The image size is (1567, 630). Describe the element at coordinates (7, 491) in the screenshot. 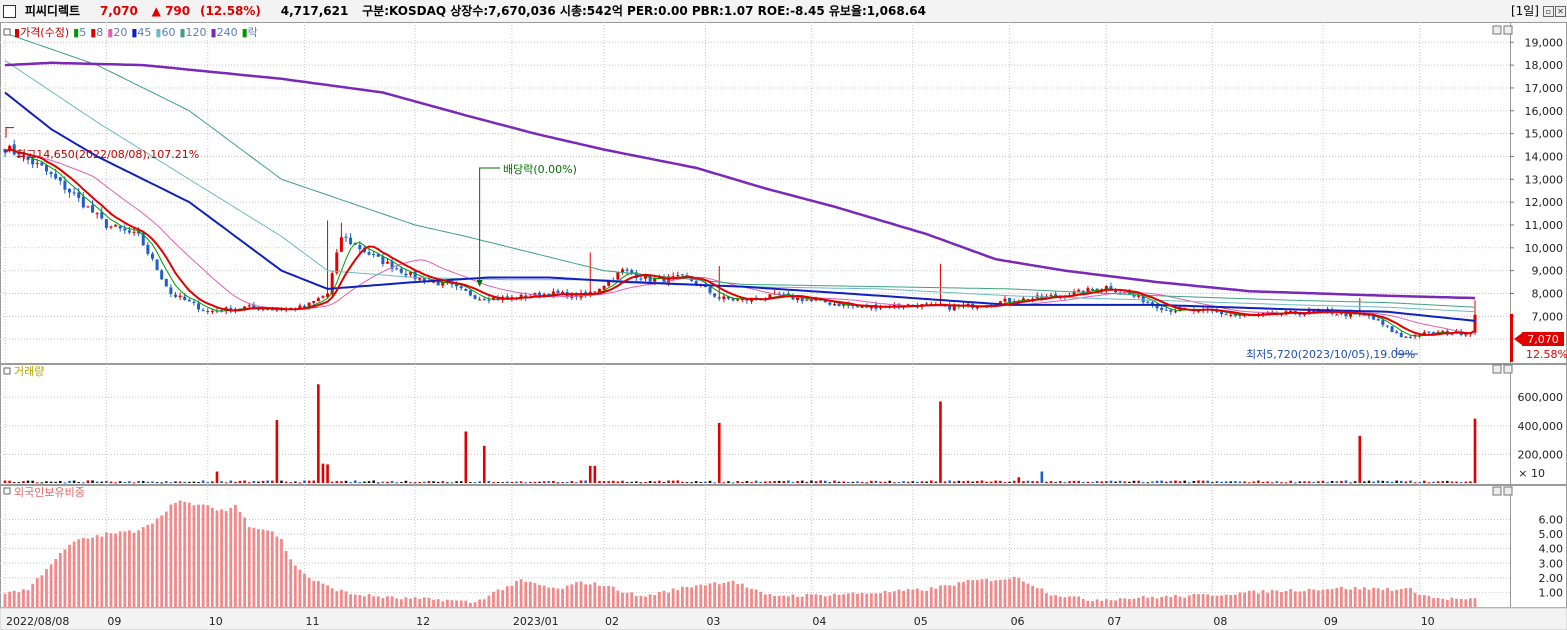

I see `foreign-panel-collapse-icon` at that location.